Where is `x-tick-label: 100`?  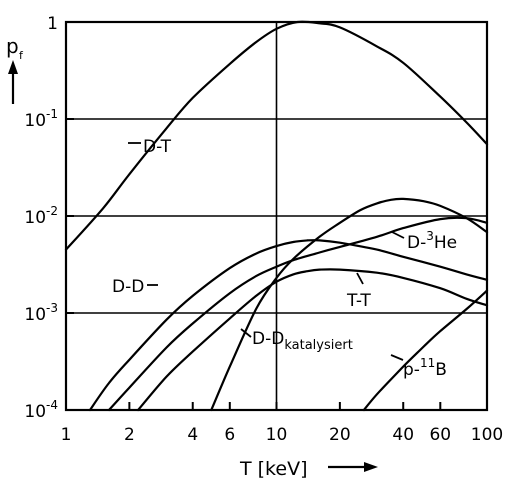 x-tick-label: 100 is located at coordinates (487, 435).